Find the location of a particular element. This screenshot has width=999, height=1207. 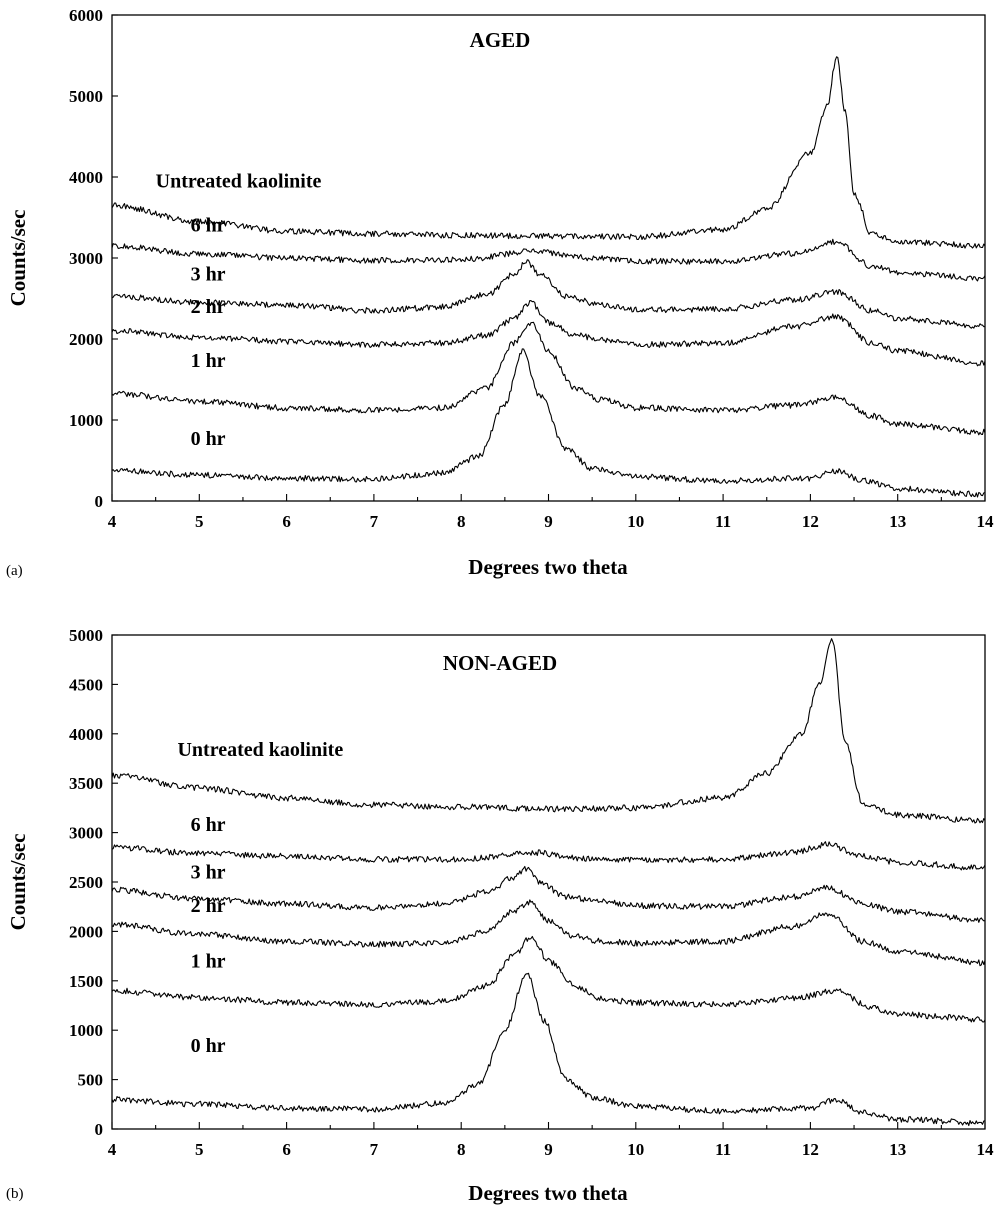

panel-a-y-axis: 0 1000 2000 3000 4000 5000 6000 is located at coordinates (93, 258).